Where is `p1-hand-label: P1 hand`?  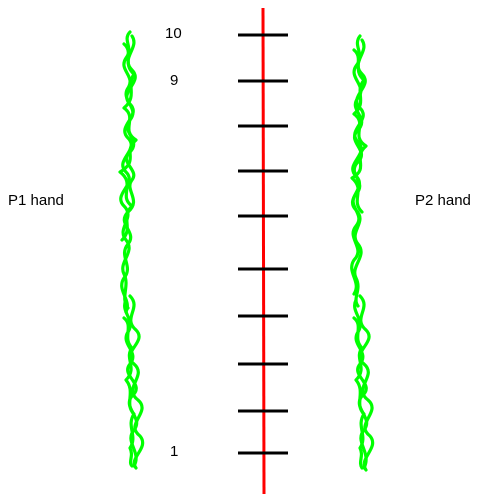 p1-hand-label: P1 hand is located at coordinates (36, 200).